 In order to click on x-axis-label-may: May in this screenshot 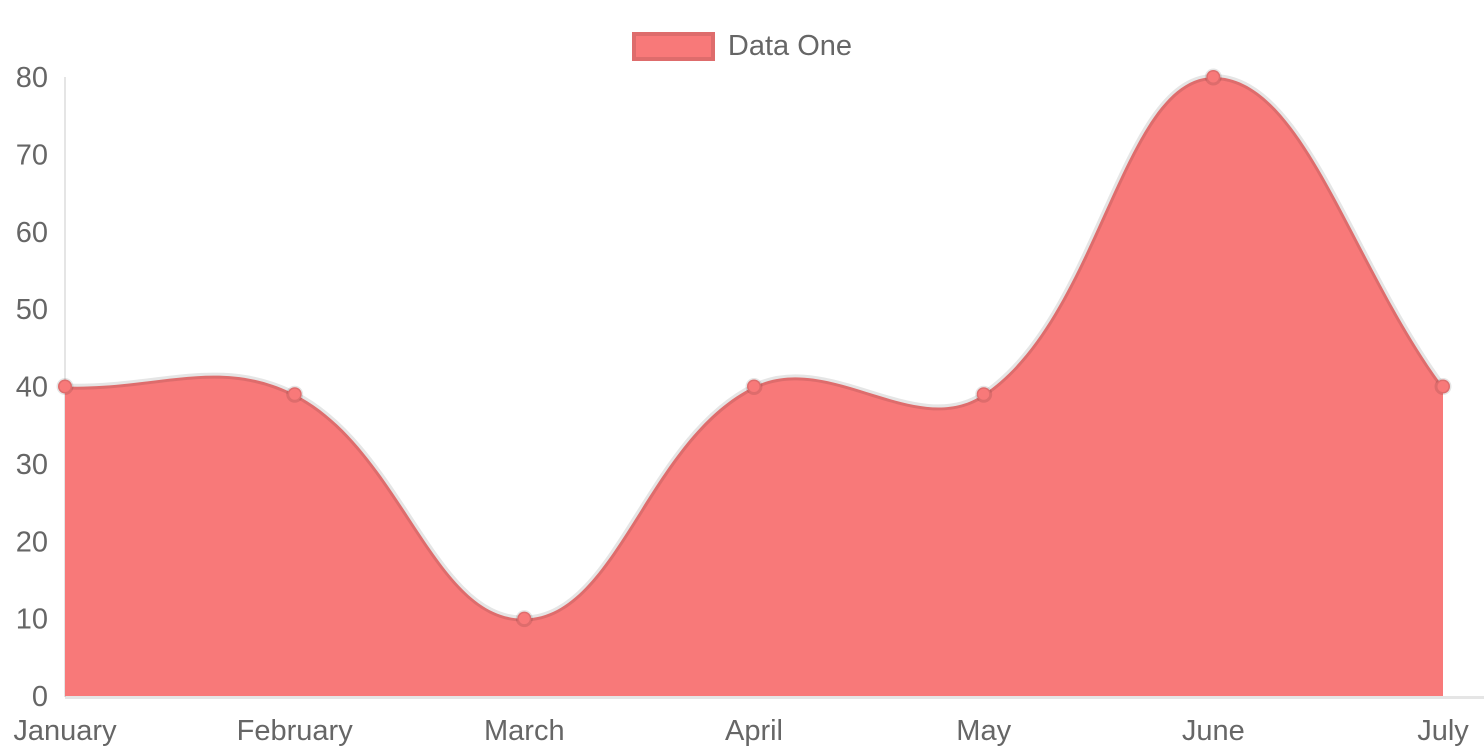, I will do `click(983, 731)`.